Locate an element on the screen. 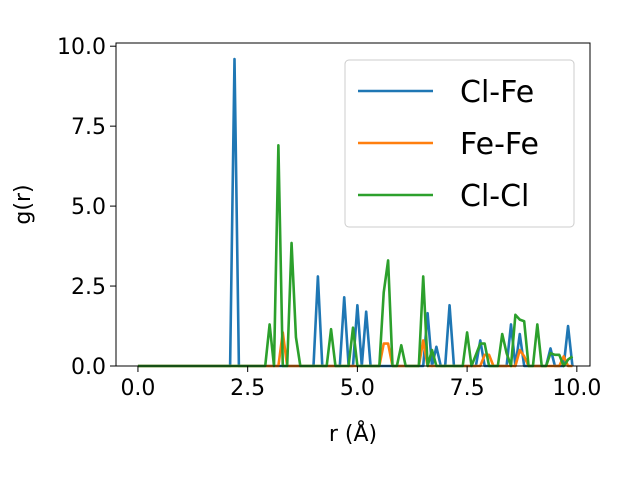 This screenshot has height=480, width=640. y-axis: 0.0 2.5 5.0 7.5 10.0 is located at coordinates (86, 207).